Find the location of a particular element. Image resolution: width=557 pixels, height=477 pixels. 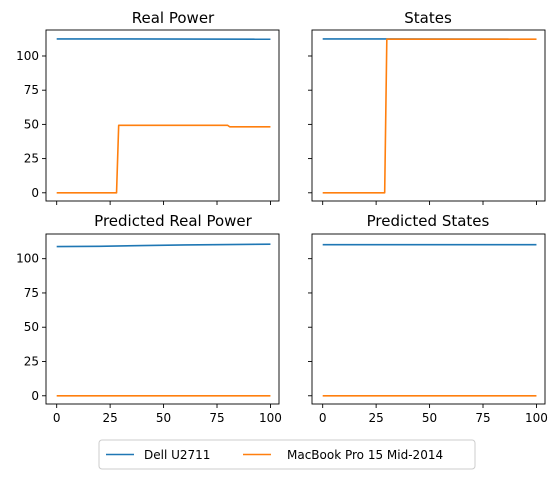

subplot-title-real-power: Real Power is located at coordinates (173, 18).